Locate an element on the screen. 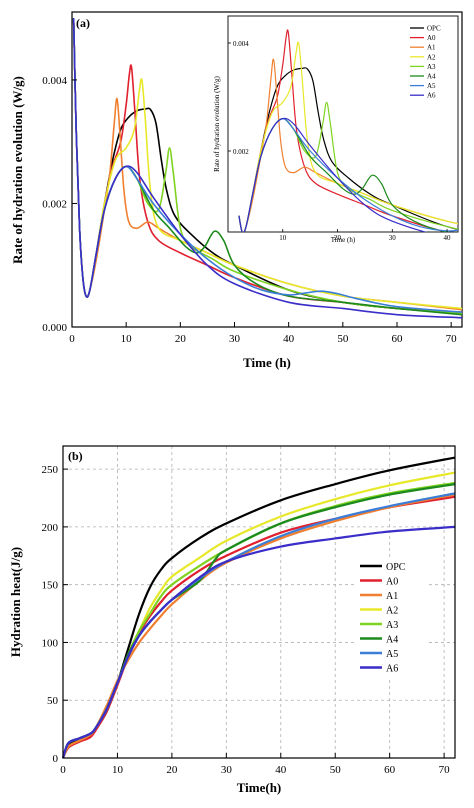 This screenshot has height=808, width=474. panel-a-y-ticks: 0.000 0.002 0.004 is located at coordinates (59, 204).